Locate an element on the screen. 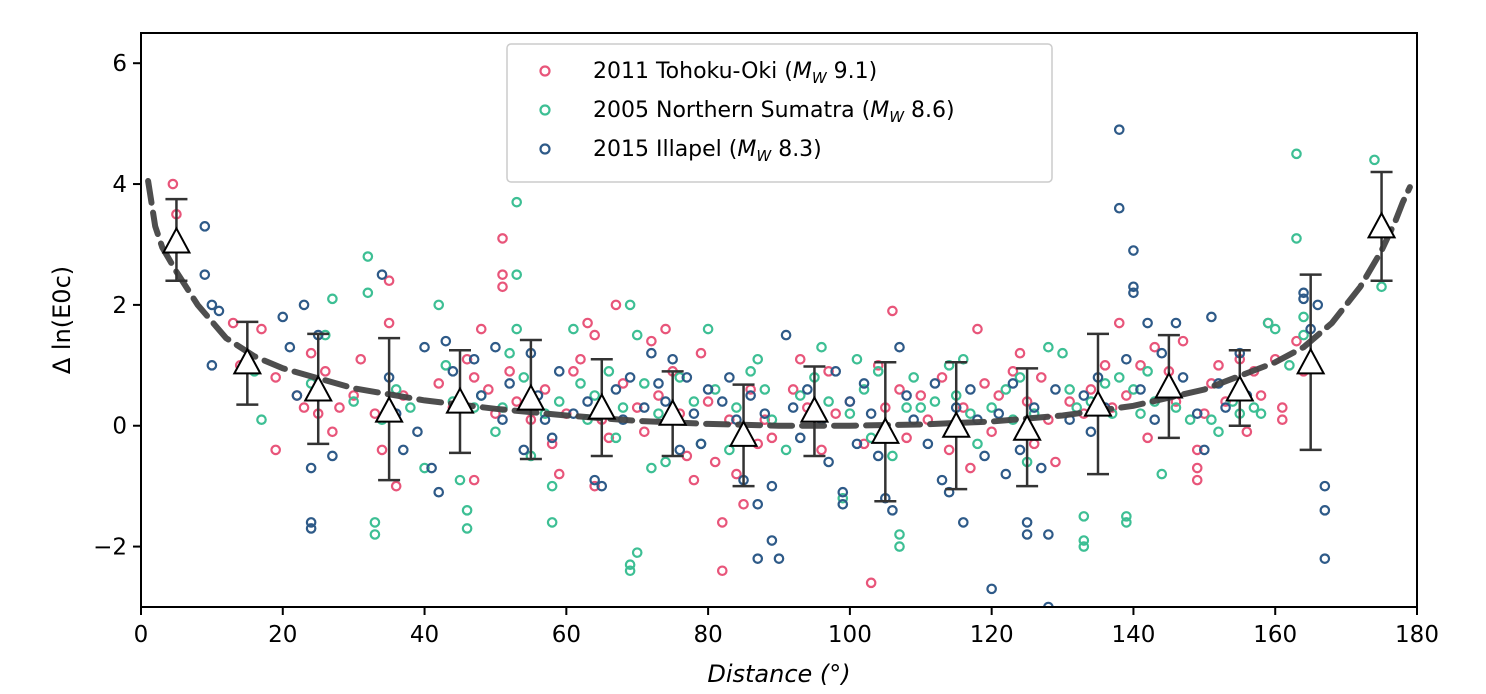 Image resolution: width=1486 pixels, height=694 pixels. x-tick-label: 80 is located at coordinates (707, 635).